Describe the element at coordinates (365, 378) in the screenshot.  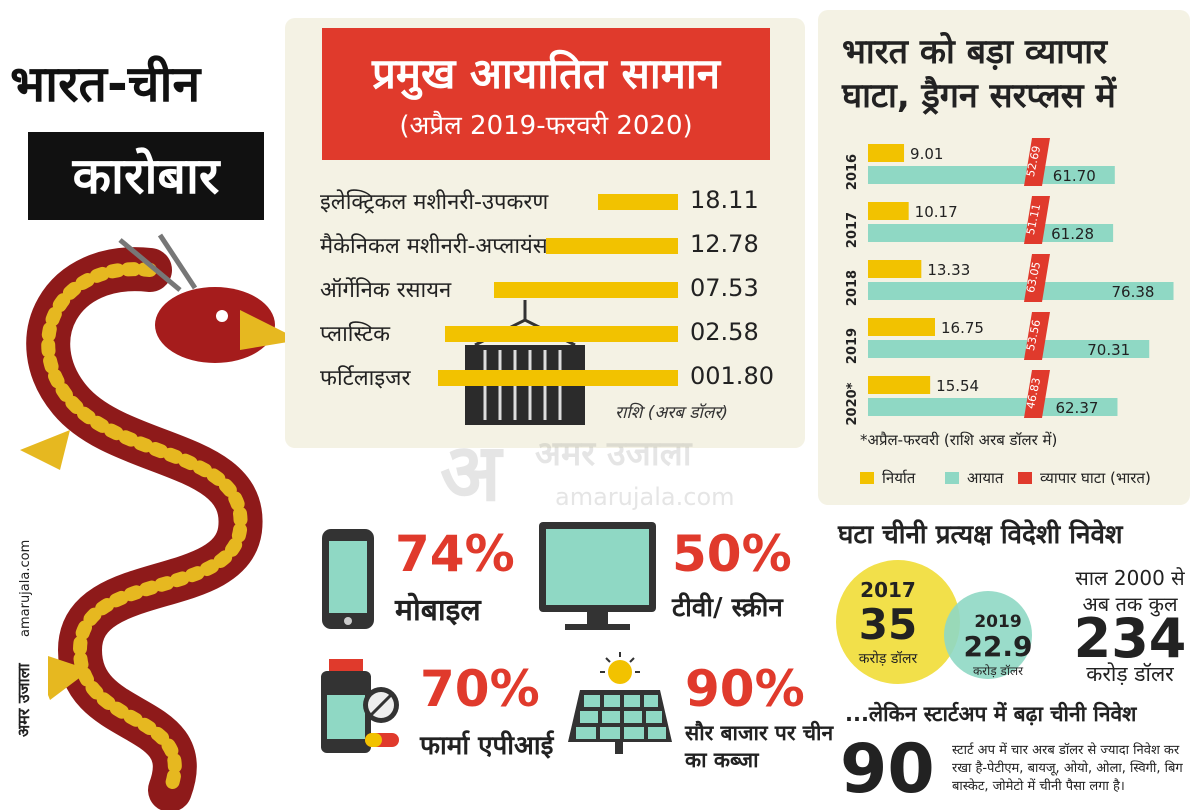
I see `imports-category-label: फर्टिलाइजर` at that location.